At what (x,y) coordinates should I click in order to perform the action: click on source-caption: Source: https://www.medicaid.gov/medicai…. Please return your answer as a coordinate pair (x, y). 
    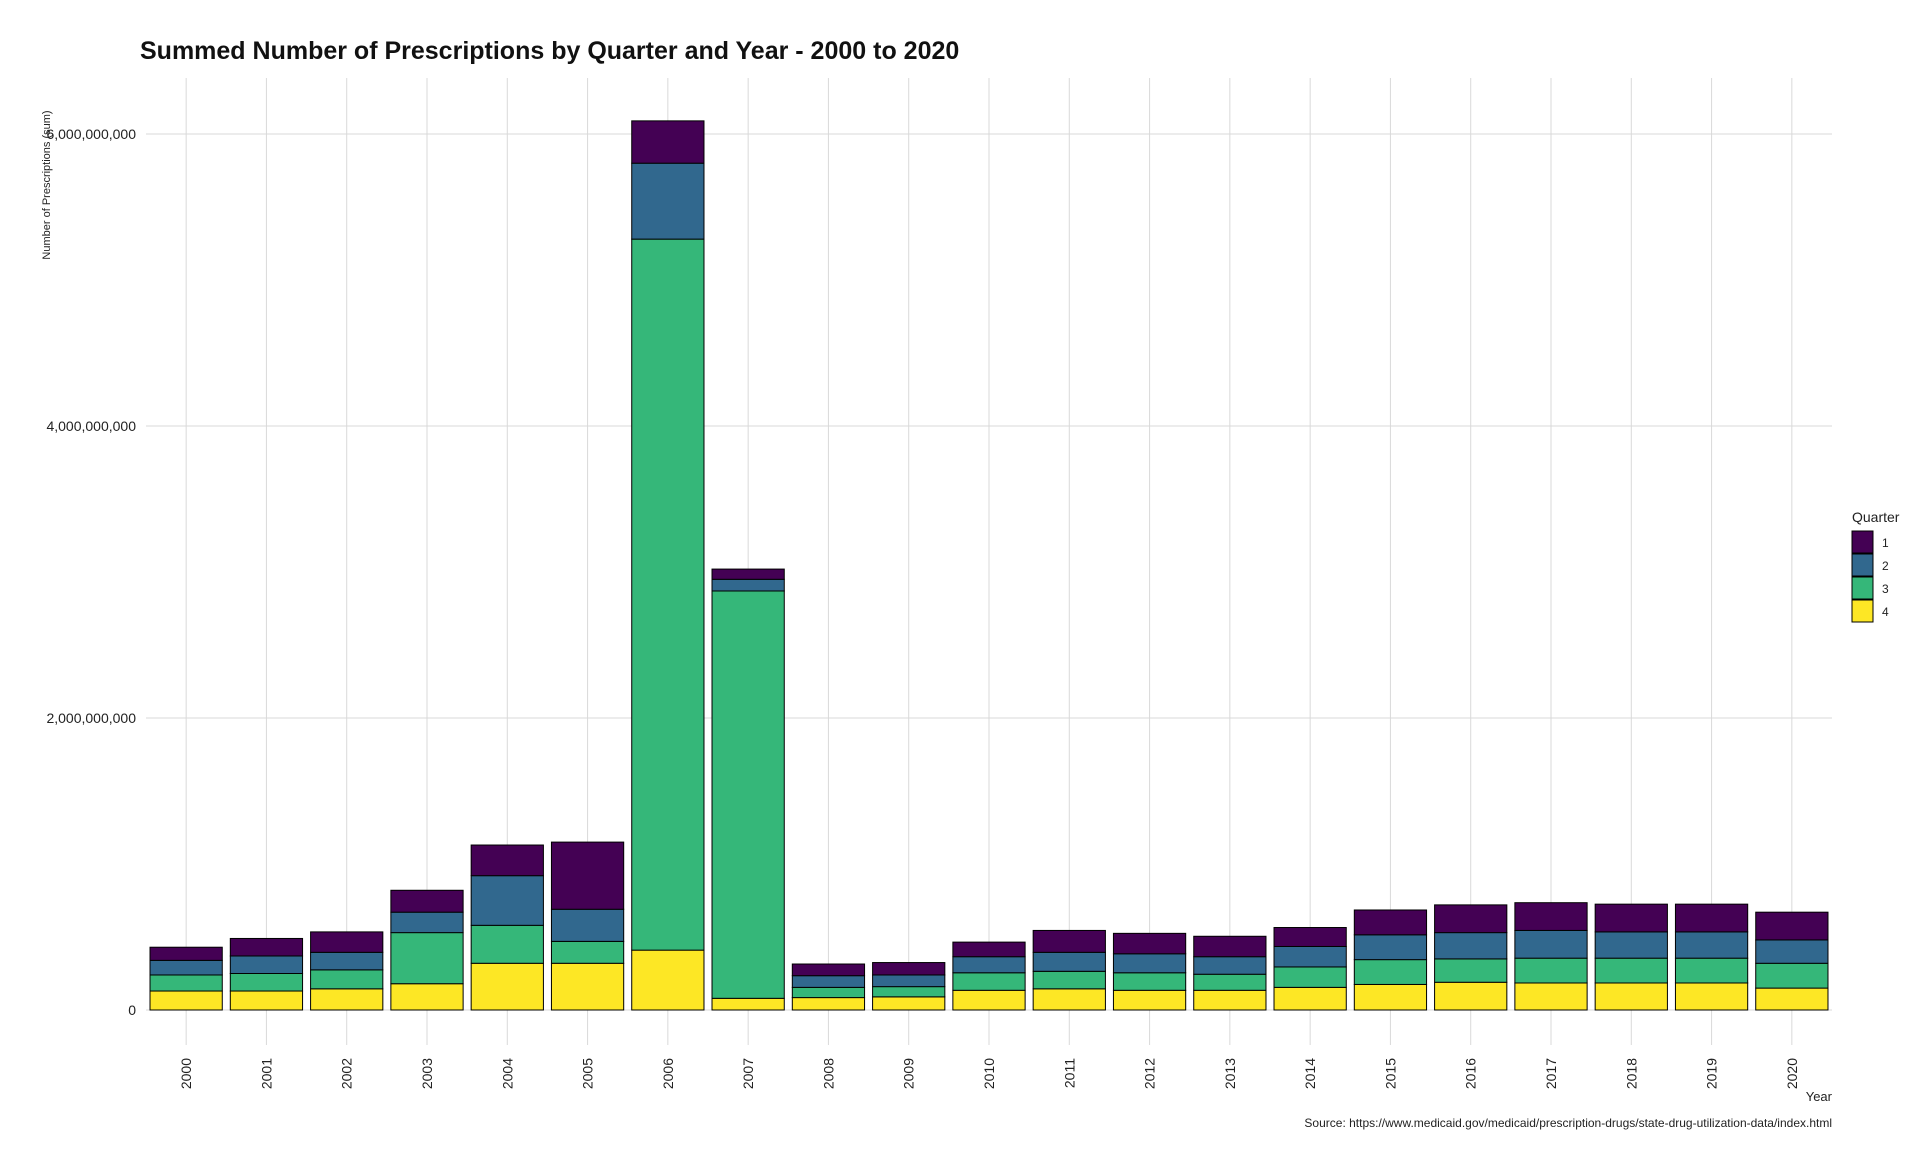
    Looking at the image, I should click on (1568, 1123).